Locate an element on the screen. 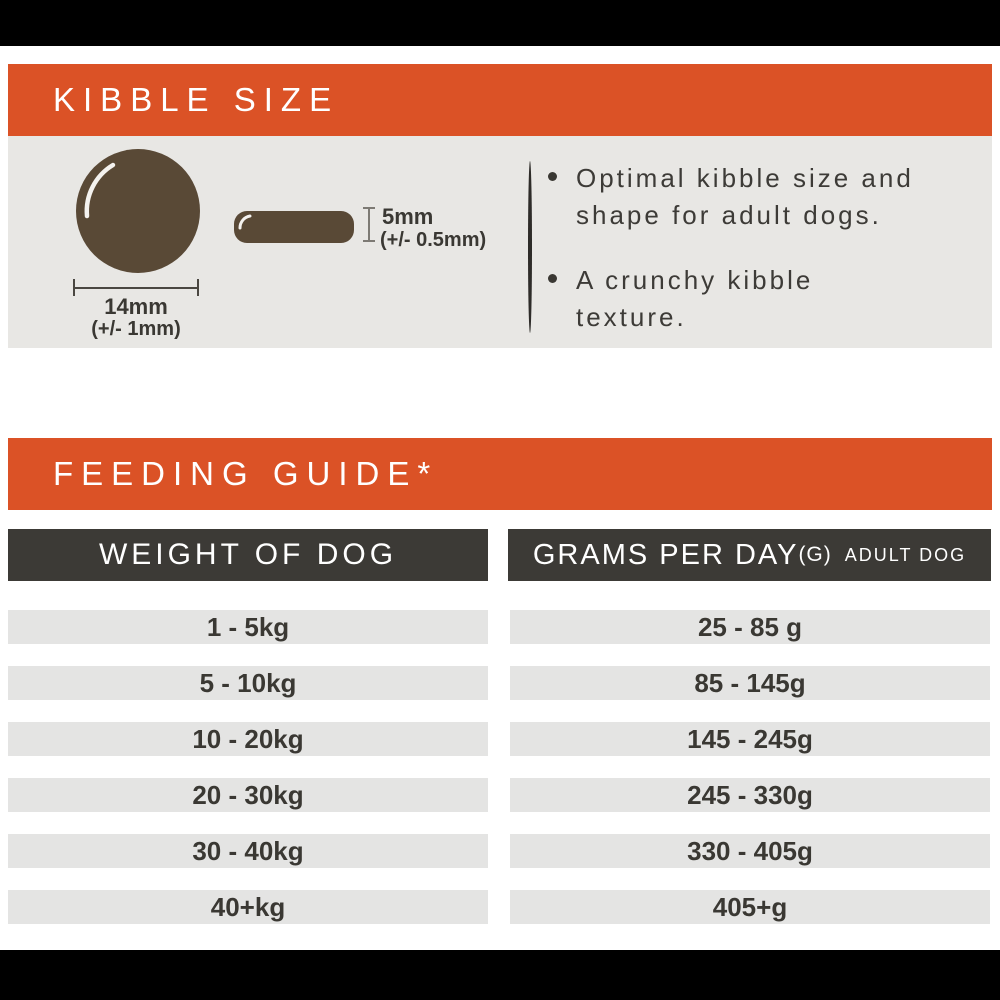 This screenshot has width=1000, height=1000. kibble-size-title: KIBBLE SIZE is located at coordinates (196, 99).